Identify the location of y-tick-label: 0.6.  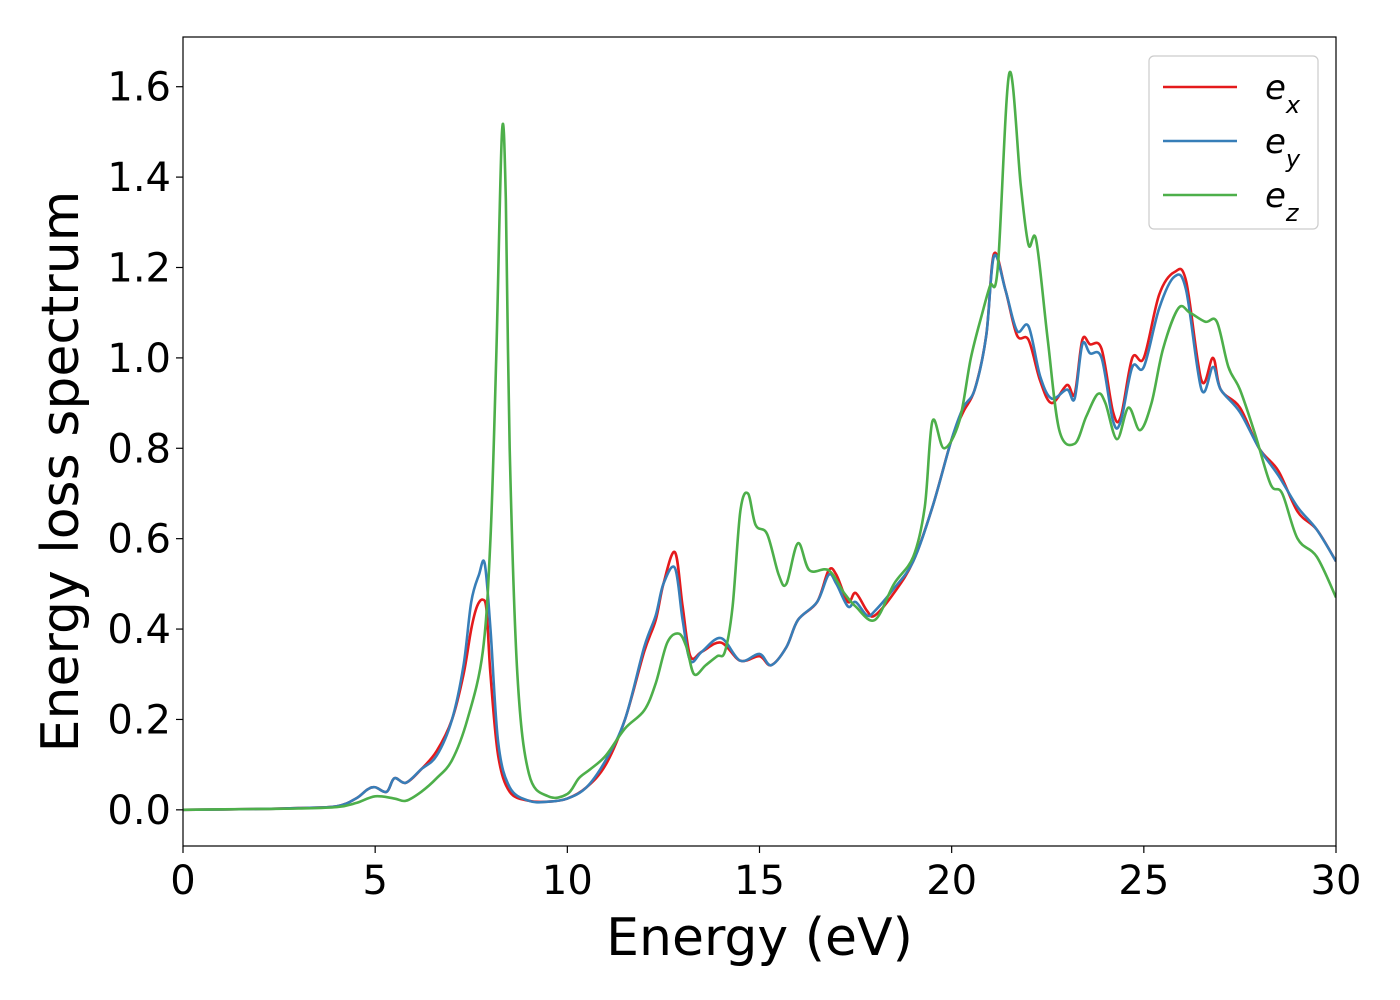
(139, 540).